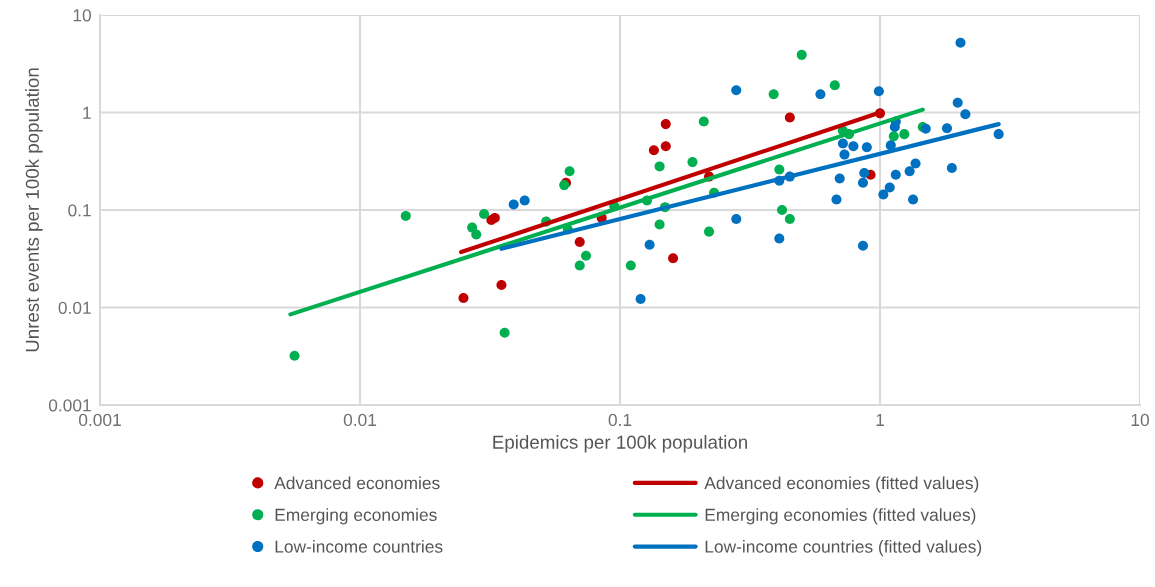 The height and width of the screenshot is (587, 1155). Describe the element at coordinates (620, 444) in the screenshot. I see `x-axis-title: Epidemics per 100k population` at that location.